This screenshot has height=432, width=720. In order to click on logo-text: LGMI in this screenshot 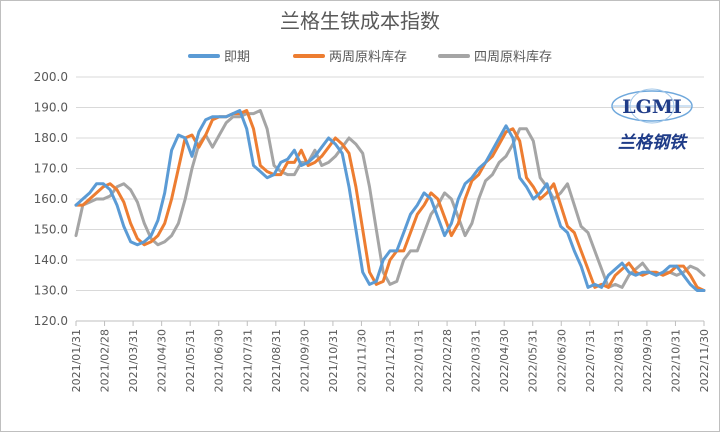, I will do `click(652, 107)`.